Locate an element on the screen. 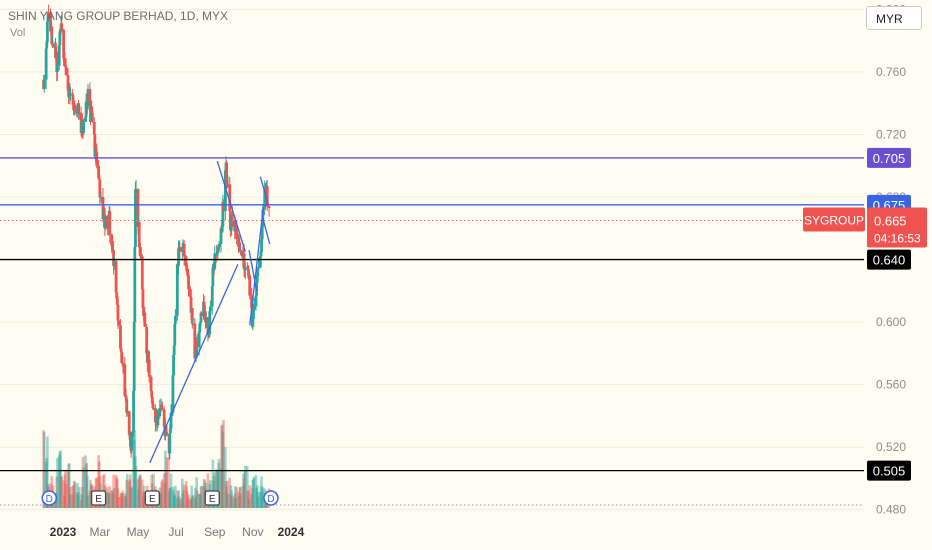 This screenshot has width=932, height=550. dividend-marker: D is located at coordinates (271, 498).